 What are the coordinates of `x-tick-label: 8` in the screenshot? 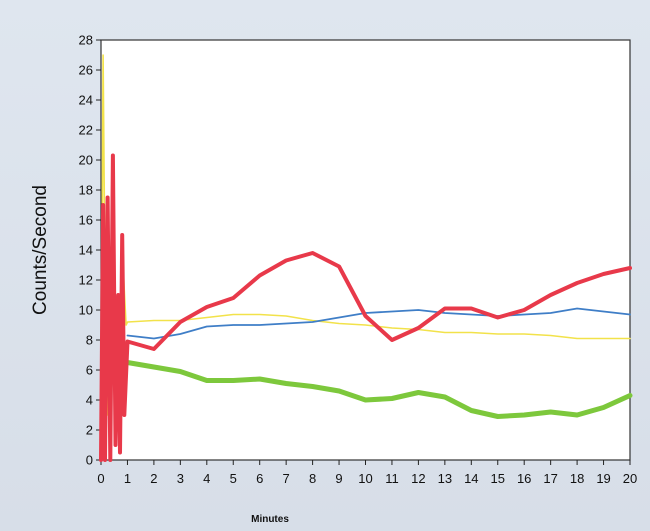 It's located at (312, 478).